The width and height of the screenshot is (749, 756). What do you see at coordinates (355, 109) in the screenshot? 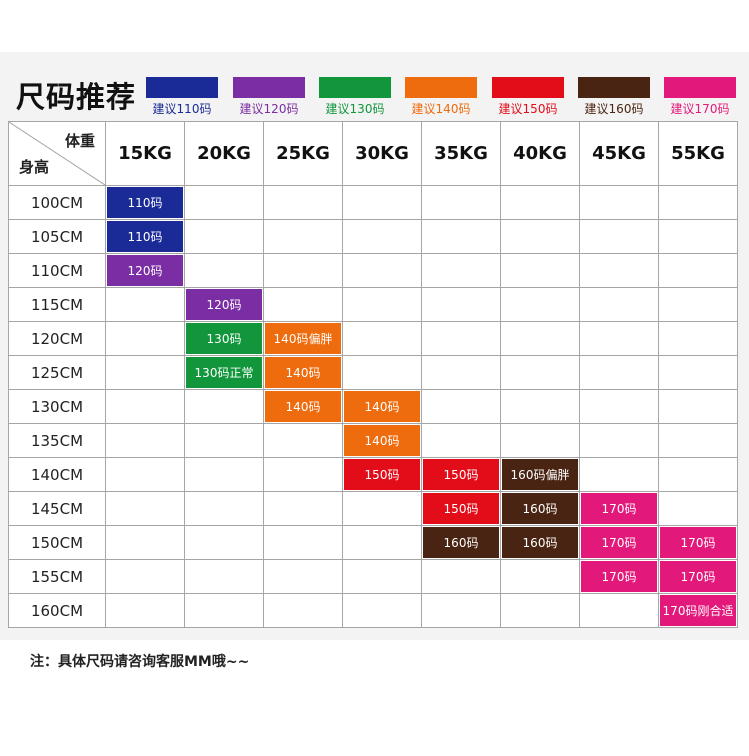
I see `legend-label: 建议130码` at bounding box center [355, 109].